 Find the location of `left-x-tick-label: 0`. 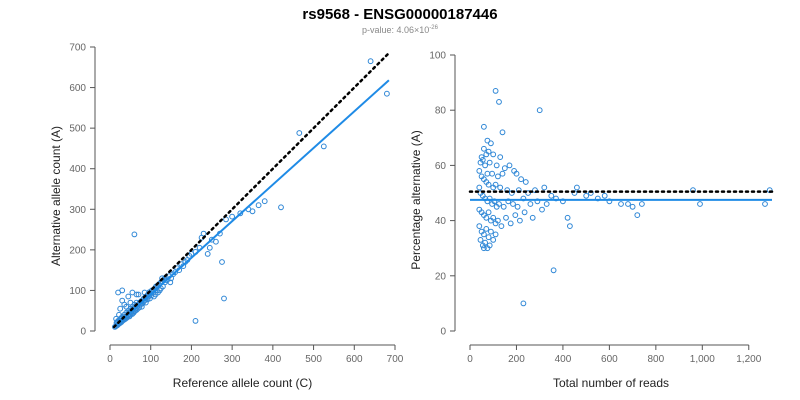

left-x-tick-label: 0 is located at coordinates (110, 359).